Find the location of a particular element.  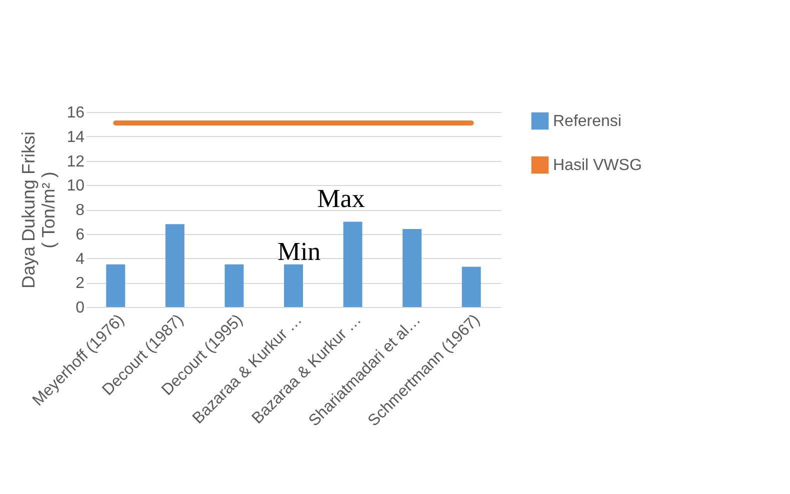

annotation: Max is located at coordinates (341, 198).